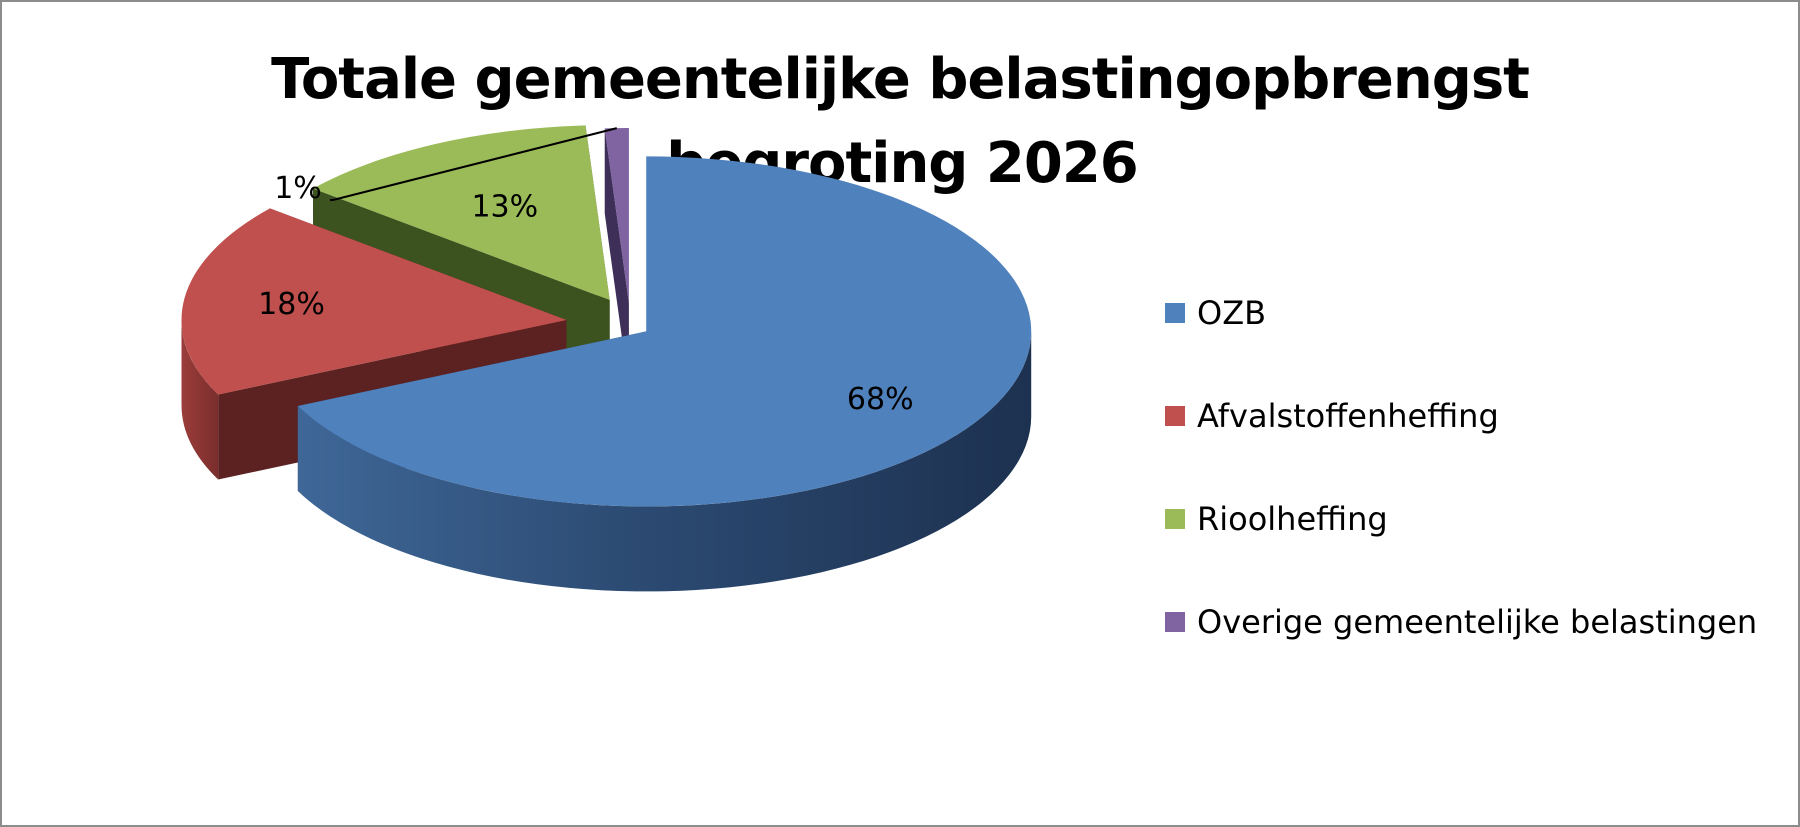 The width and height of the screenshot is (1800, 827). I want to click on legend-label-ozb: OZB, so click(1232, 313).